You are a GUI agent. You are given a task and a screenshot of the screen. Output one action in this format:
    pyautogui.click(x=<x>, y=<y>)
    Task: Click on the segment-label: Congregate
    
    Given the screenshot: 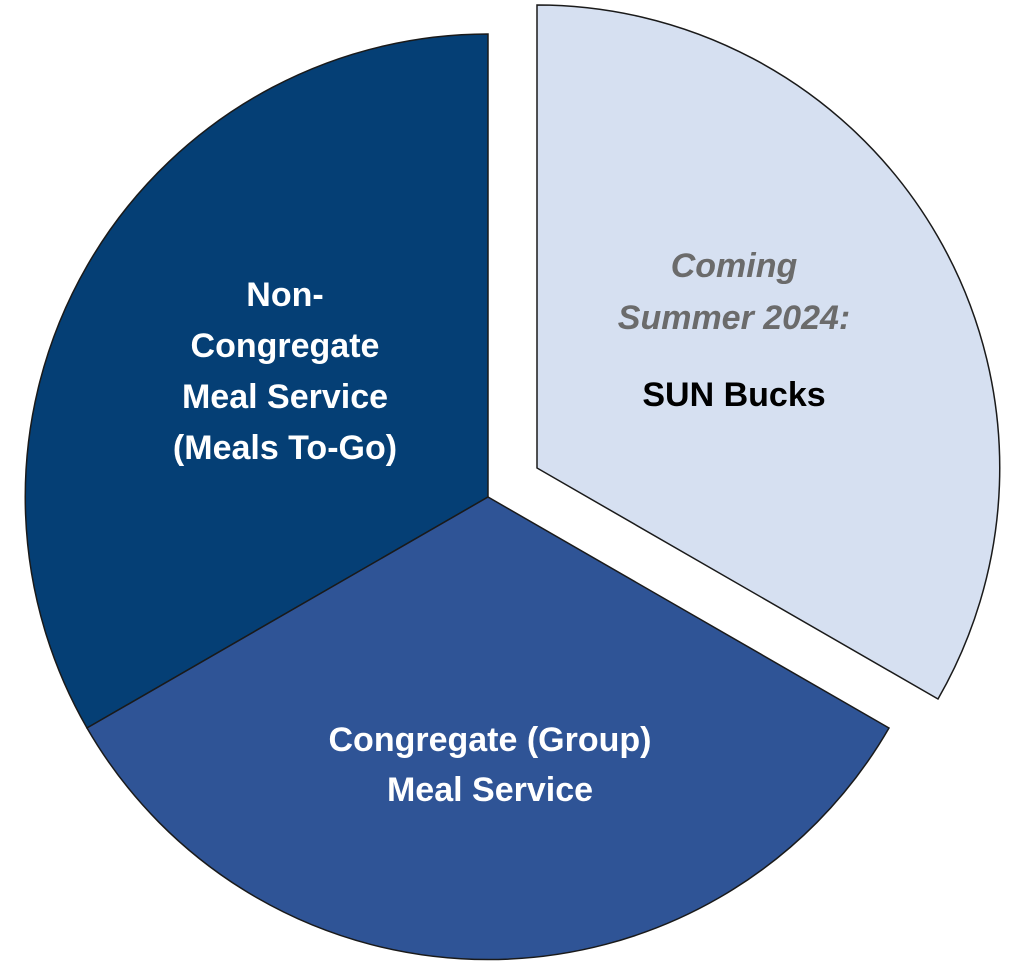 What is the action you would take?
    pyautogui.click(x=285, y=346)
    